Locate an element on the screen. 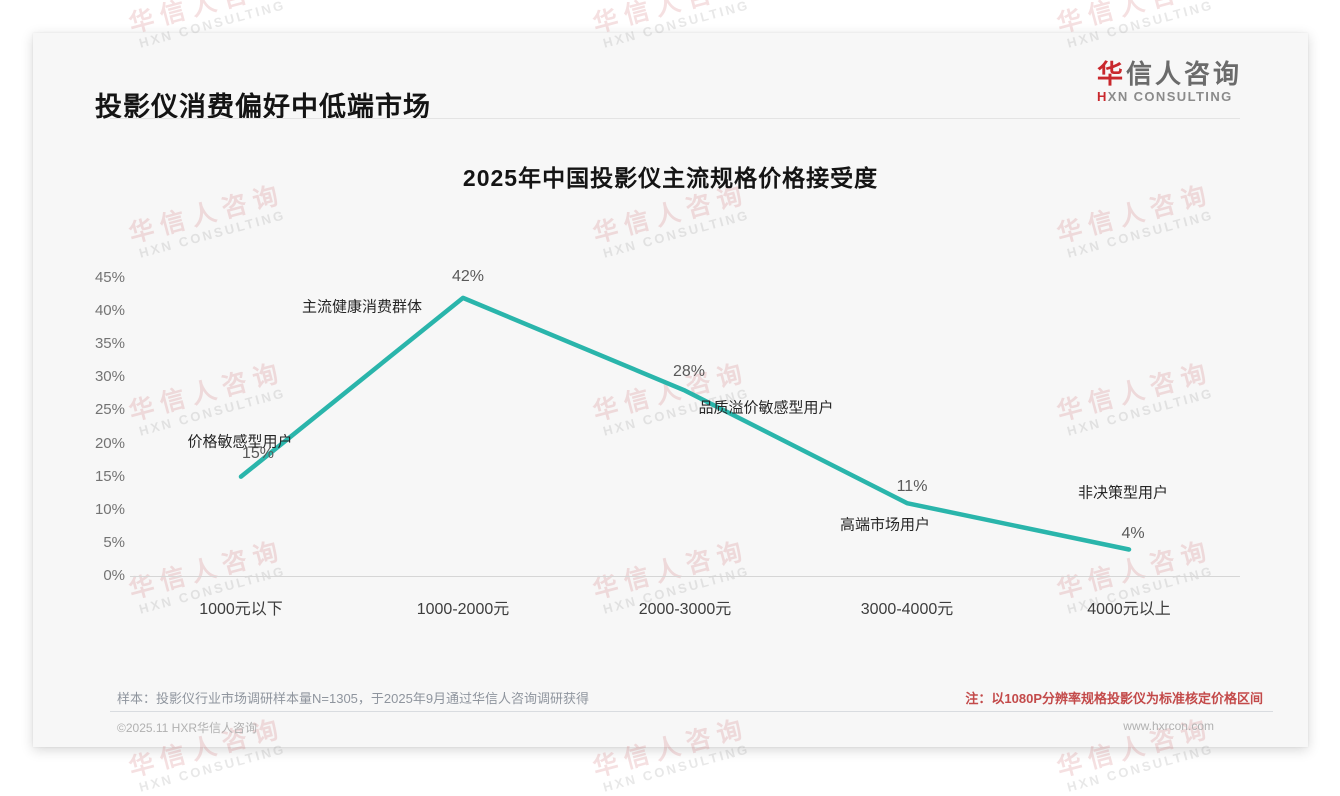 The image size is (1340, 796). header-divider is located at coordinates (675, 118).